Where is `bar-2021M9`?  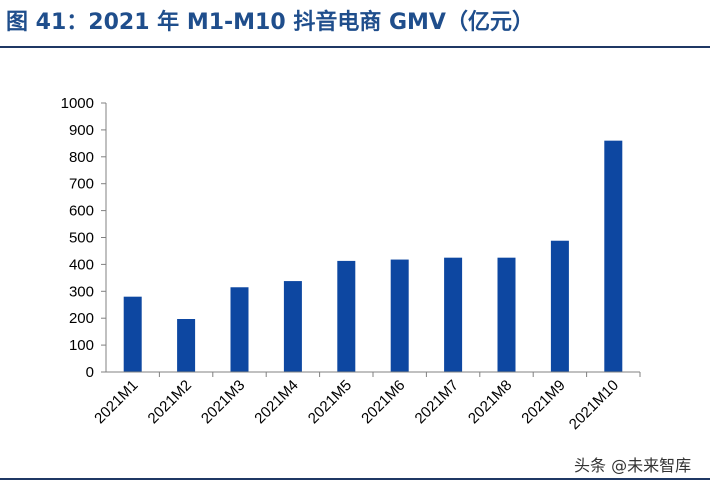 bar-2021M9 is located at coordinates (559, 306).